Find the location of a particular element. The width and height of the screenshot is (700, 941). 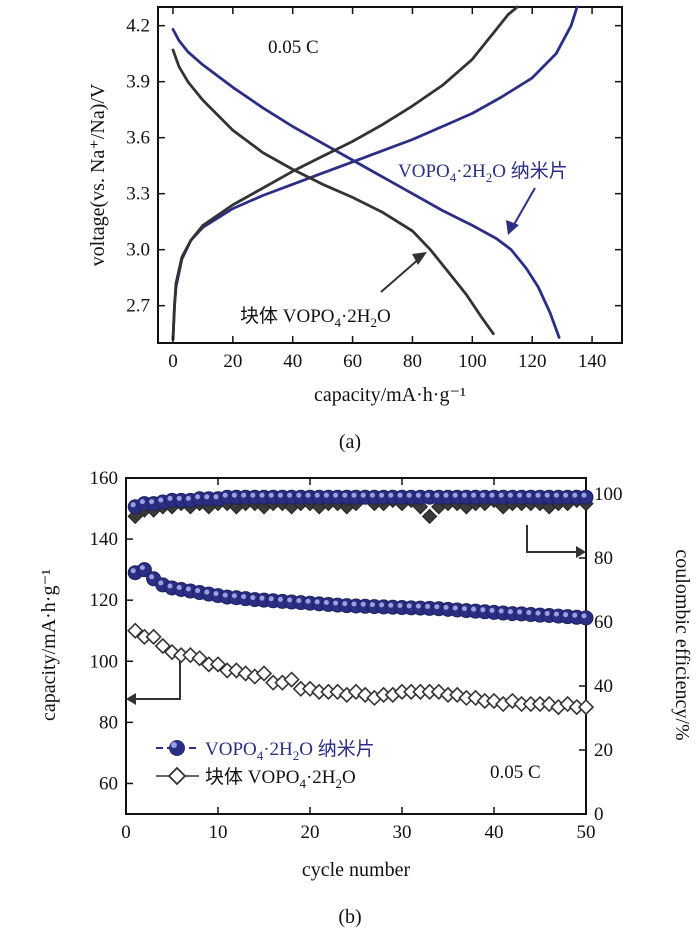

panel-a-ytick-label: 3.0 is located at coordinates (138, 250).